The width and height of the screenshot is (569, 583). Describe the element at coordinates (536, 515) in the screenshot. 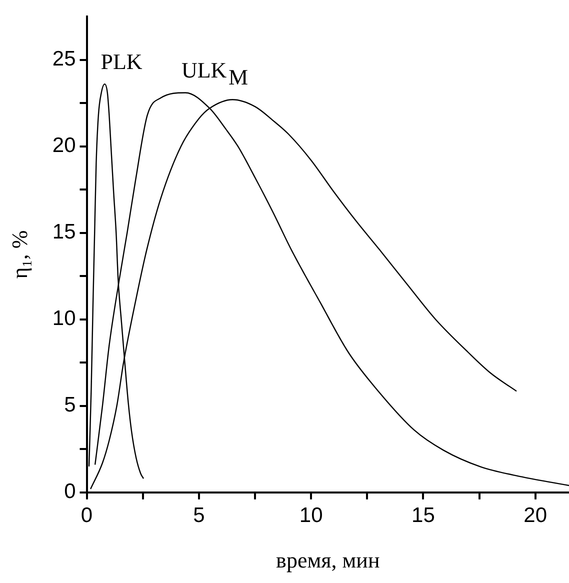

I see `x-tick-label: 20` at that location.